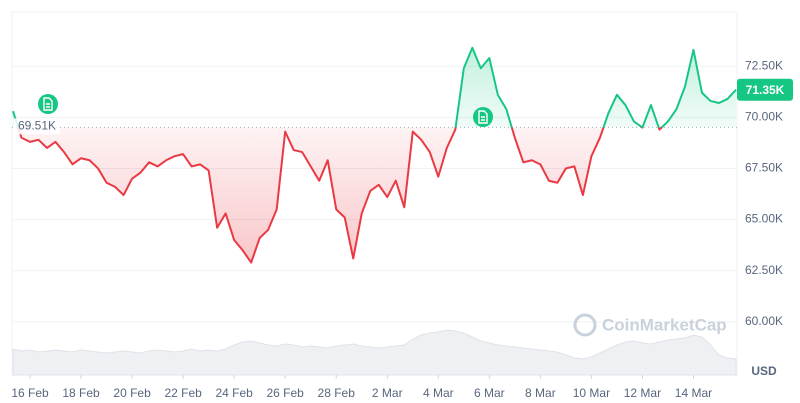  Describe the element at coordinates (30, 393) in the screenshot. I see `x-tick-label: 16 Feb` at that location.